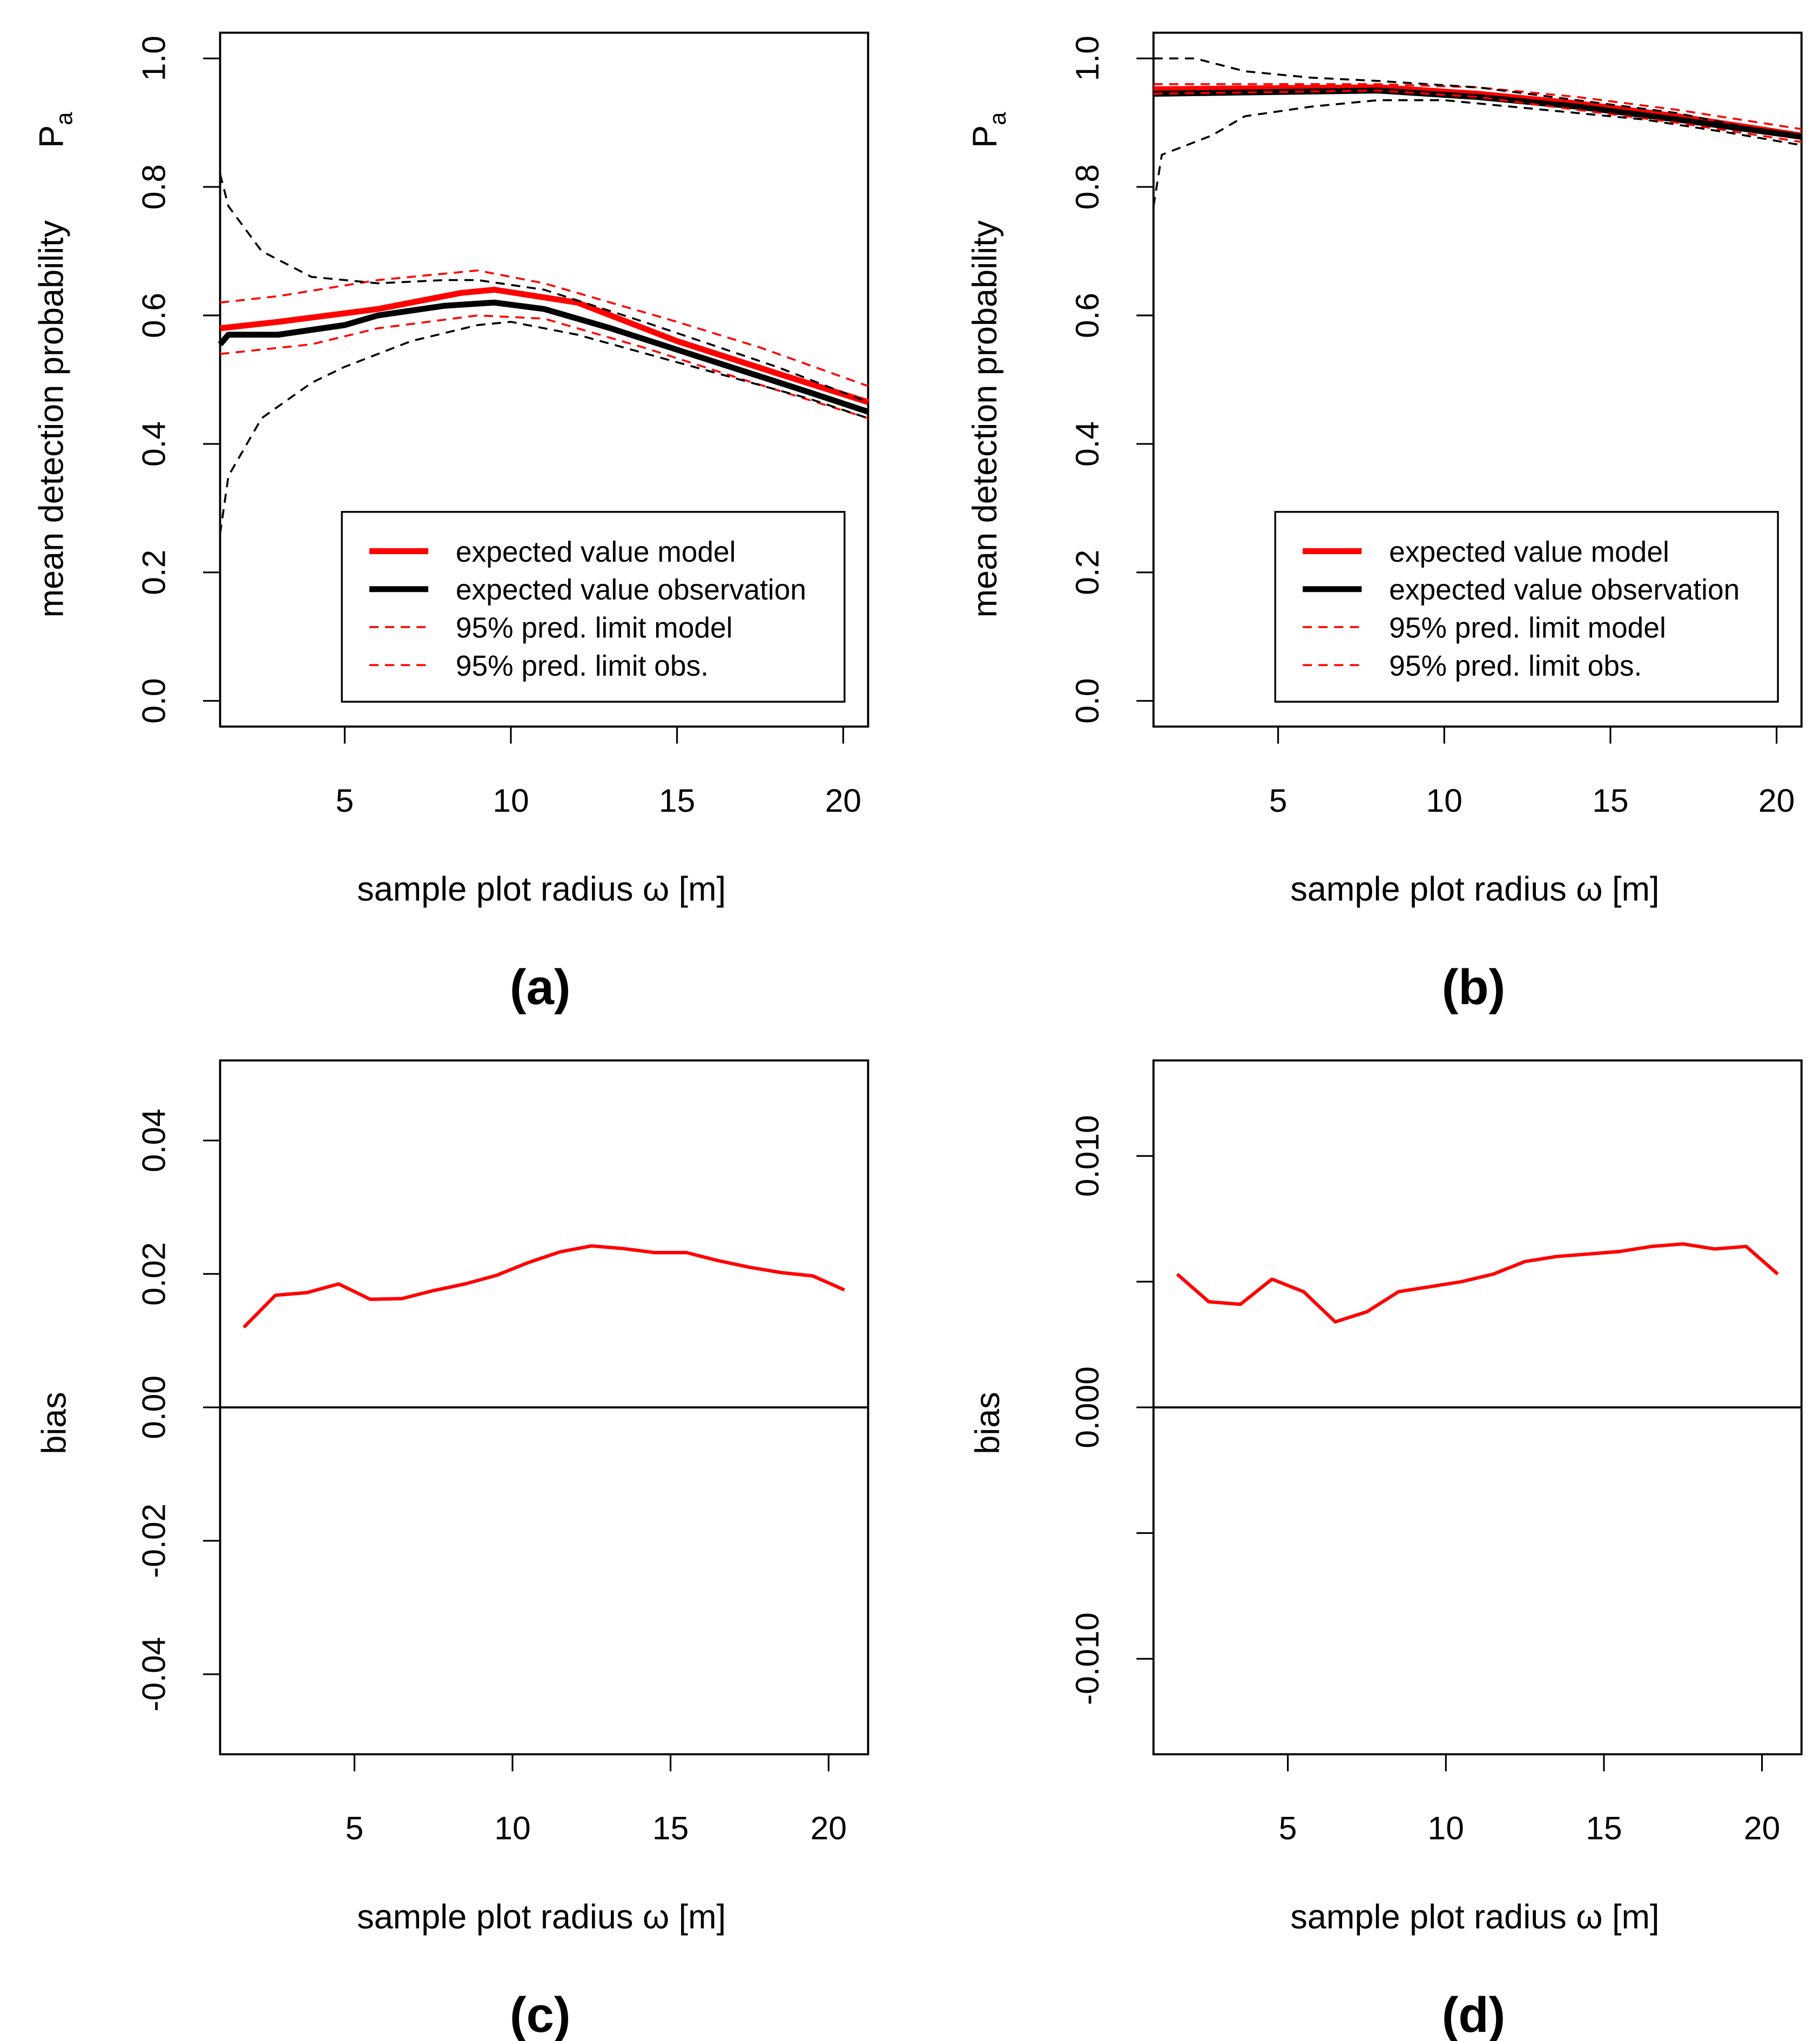 The image size is (1820, 2041). I want to click on panel-label: (b), so click(1474, 987).